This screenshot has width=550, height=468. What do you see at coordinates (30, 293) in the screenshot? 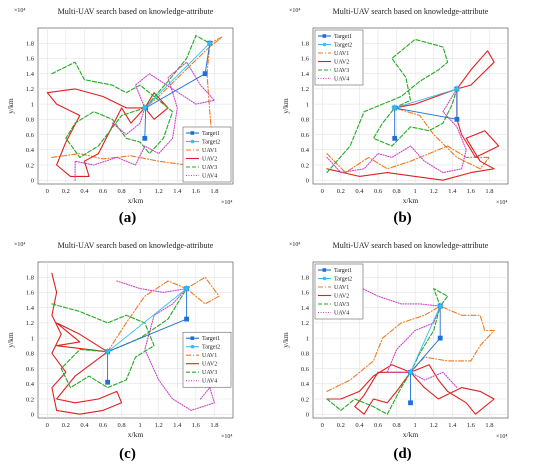
I see `y-tick-label: 1.6` at bounding box center [30, 293].